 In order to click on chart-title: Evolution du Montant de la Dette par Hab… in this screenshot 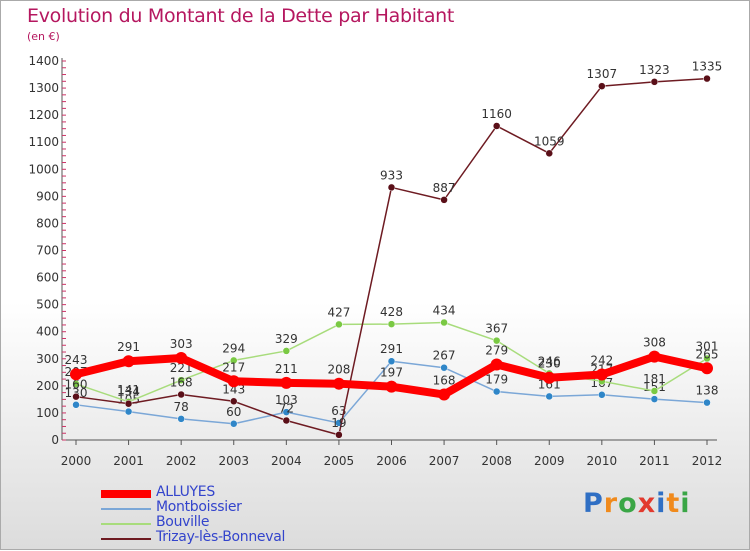, I will do `click(241, 16)`.